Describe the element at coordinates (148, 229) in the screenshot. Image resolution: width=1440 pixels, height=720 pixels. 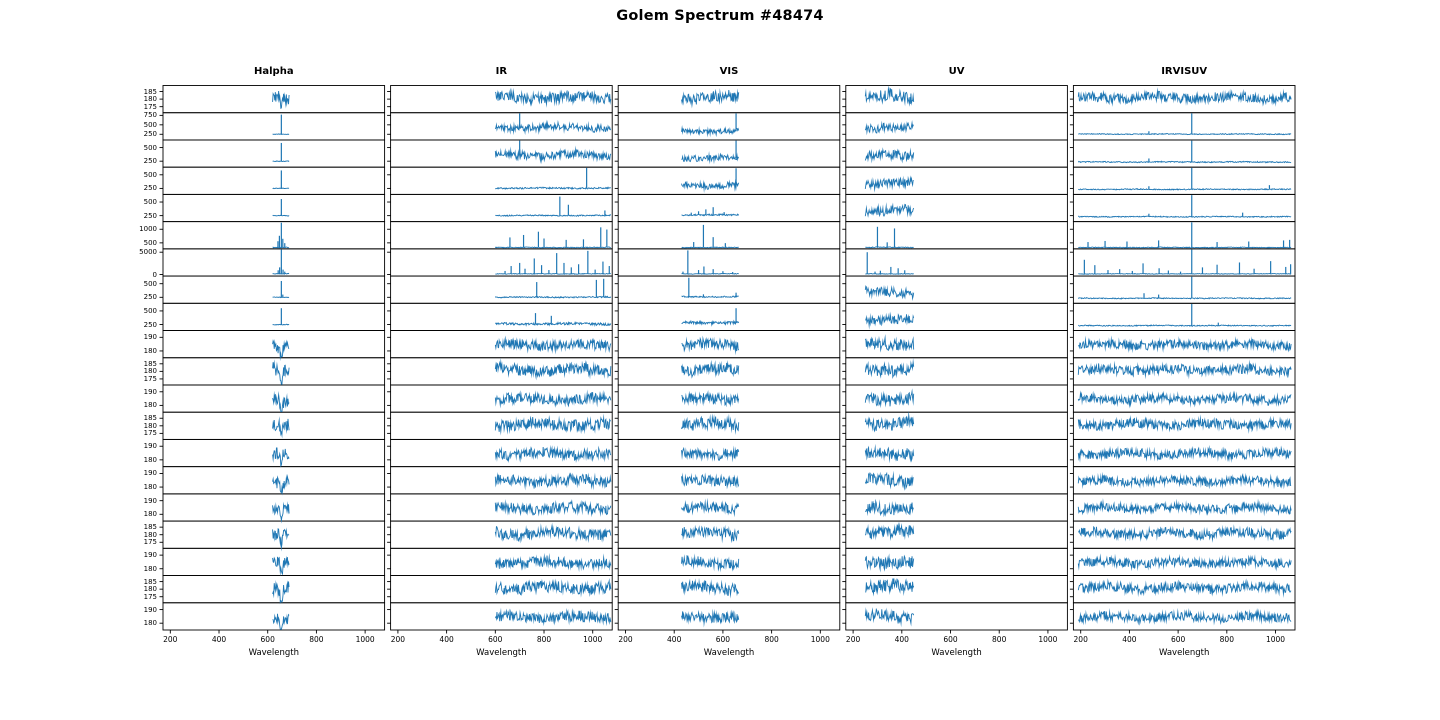
I see `y-tick-label: 1000` at that location.